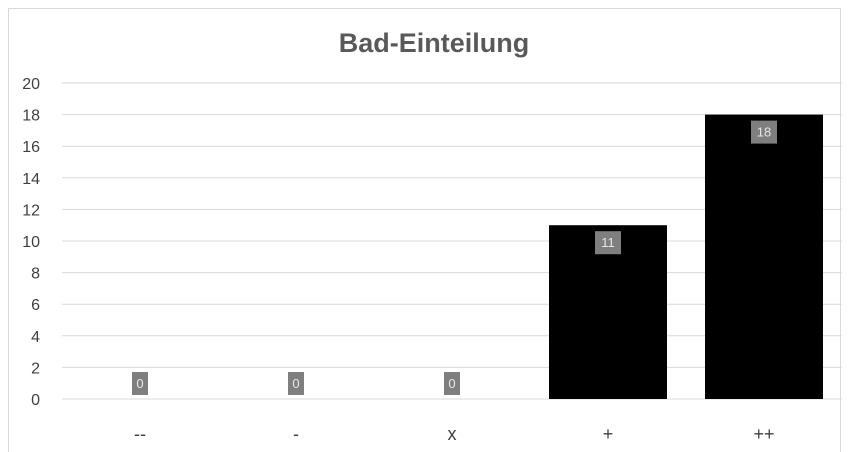 The width and height of the screenshot is (850, 452). I want to click on bar, so click(764, 256).